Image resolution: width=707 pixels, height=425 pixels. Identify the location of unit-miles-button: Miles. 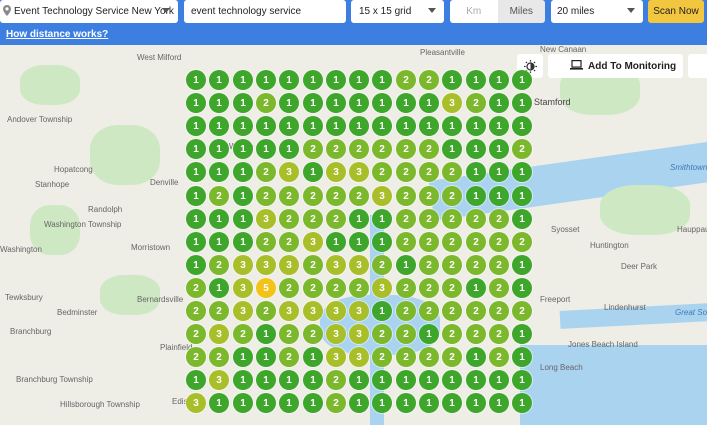
(521, 11).